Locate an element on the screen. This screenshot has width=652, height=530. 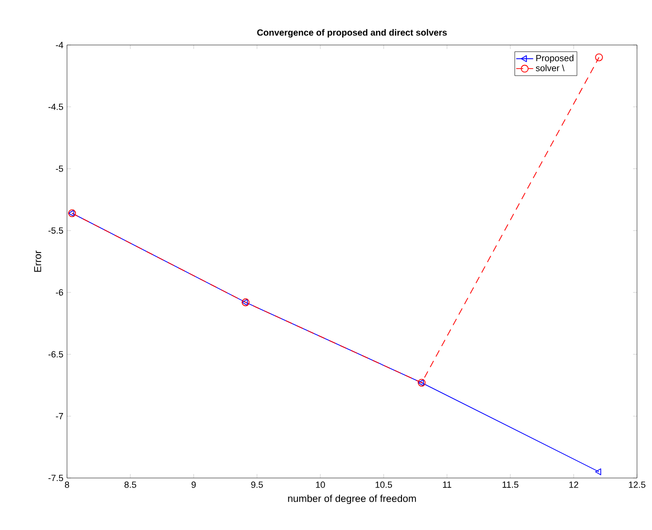
x-tick-label: 12.5 is located at coordinates (637, 485).